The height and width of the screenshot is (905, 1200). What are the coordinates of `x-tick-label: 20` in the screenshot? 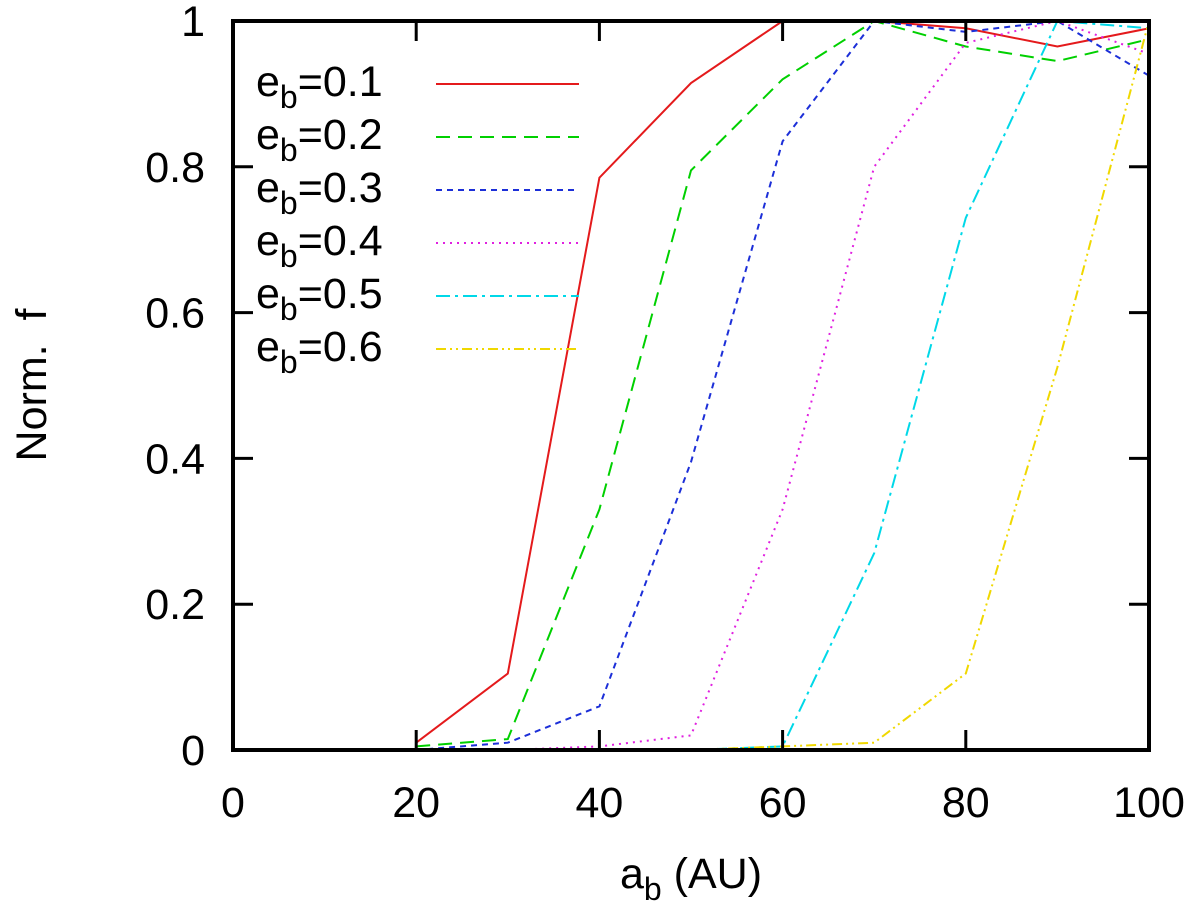 It's located at (416, 803).